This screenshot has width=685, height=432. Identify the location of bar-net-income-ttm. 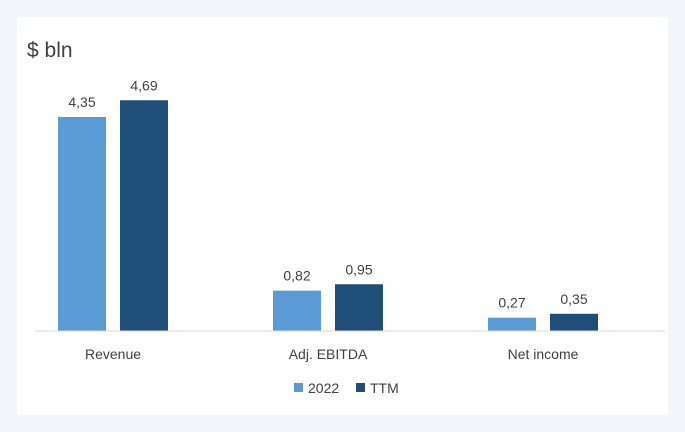
(574, 322).